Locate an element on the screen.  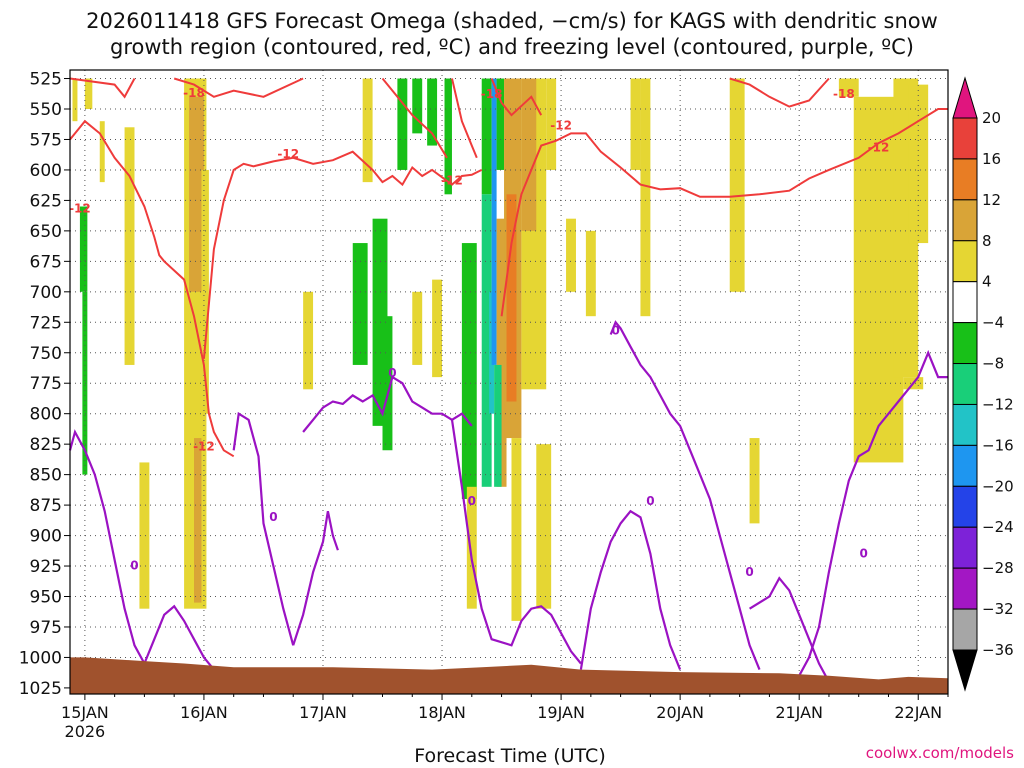
x-tick-label: 20JAN is located at coordinates (680, 712).